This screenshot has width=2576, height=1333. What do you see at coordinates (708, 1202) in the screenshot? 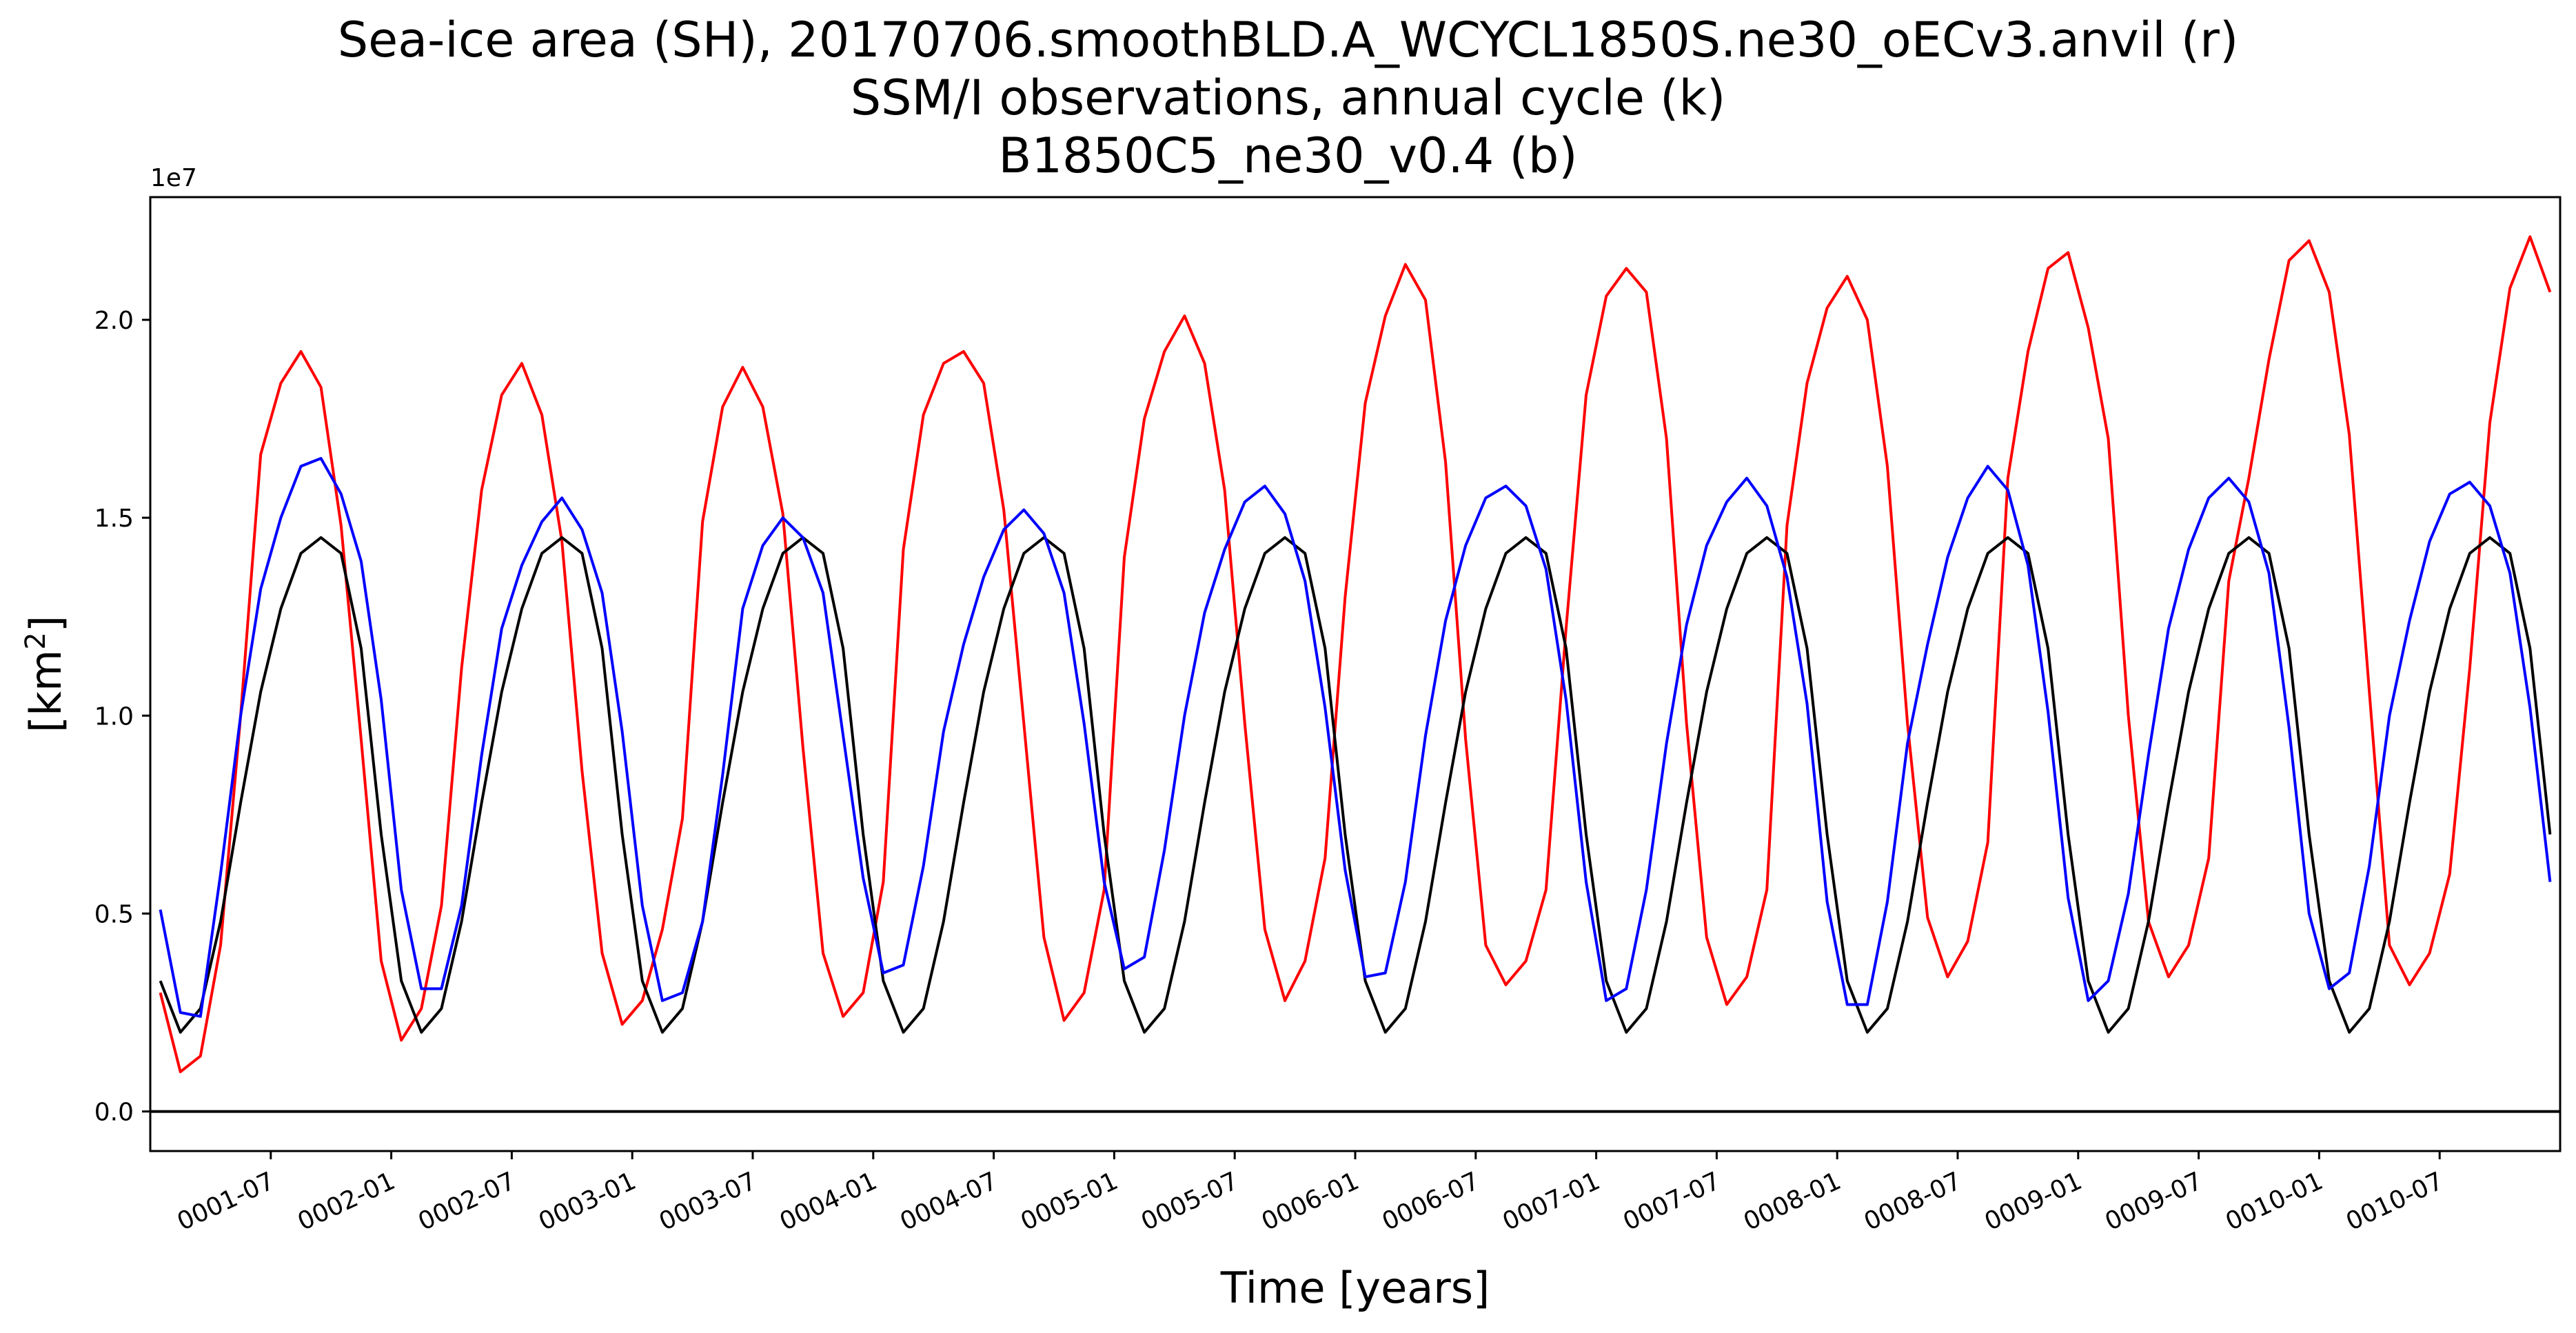
I see `x-tick-label: 0003-07` at bounding box center [708, 1202].